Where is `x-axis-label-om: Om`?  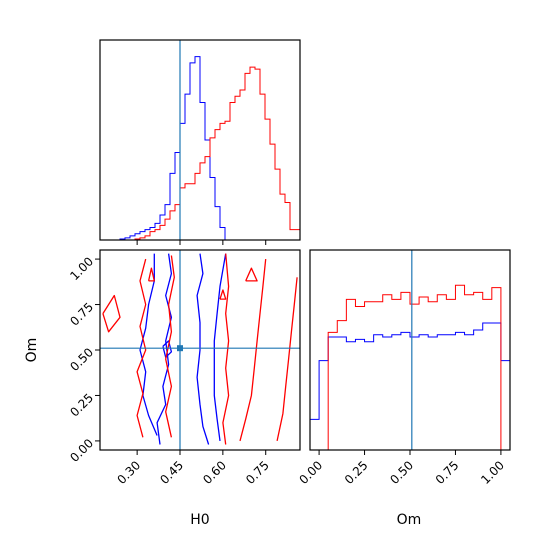
x-axis-label-om: Om is located at coordinates (409, 520).